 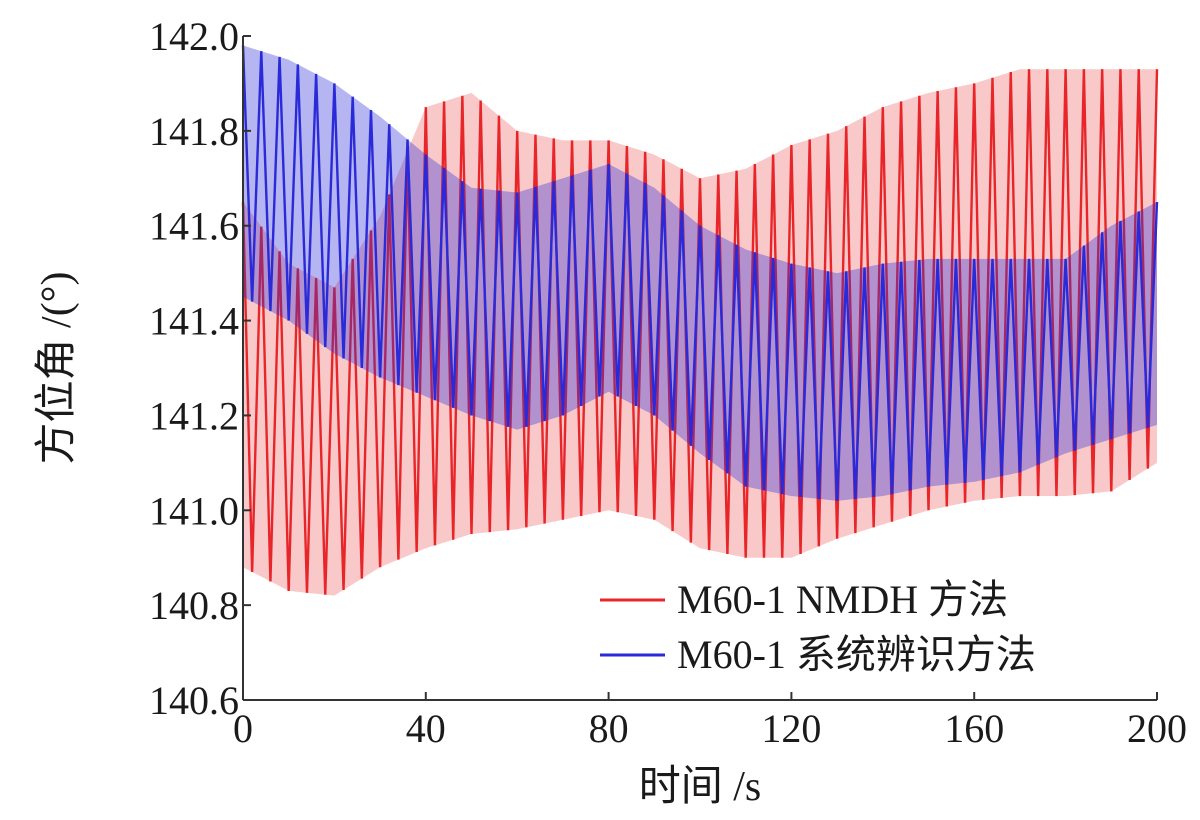 I want to click on x-axis-title: 时间 /s, so click(x=700, y=787).